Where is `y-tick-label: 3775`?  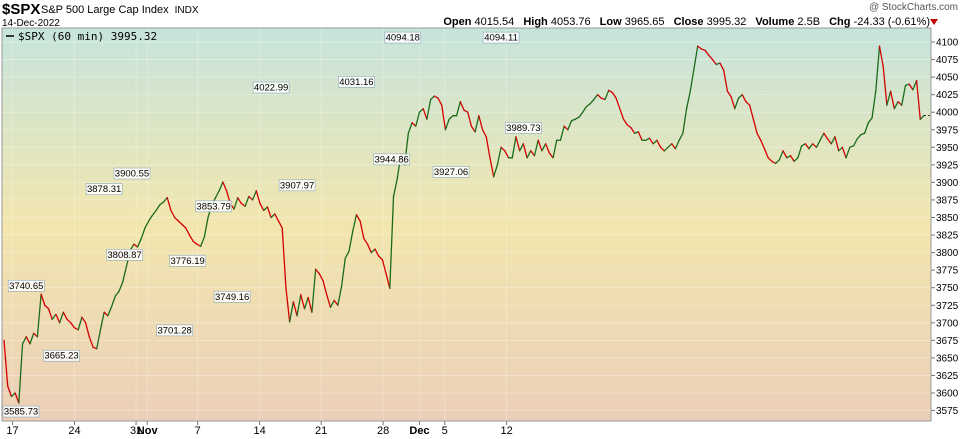 y-tick-label: 3775 is located at coordinates (947, 271).